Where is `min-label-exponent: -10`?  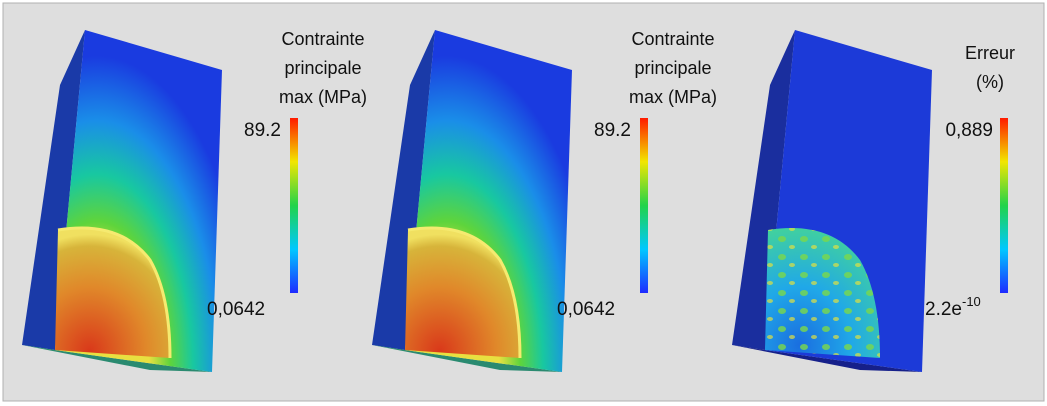
min-label-exponent: -10 is located at coordinates (971, 301).